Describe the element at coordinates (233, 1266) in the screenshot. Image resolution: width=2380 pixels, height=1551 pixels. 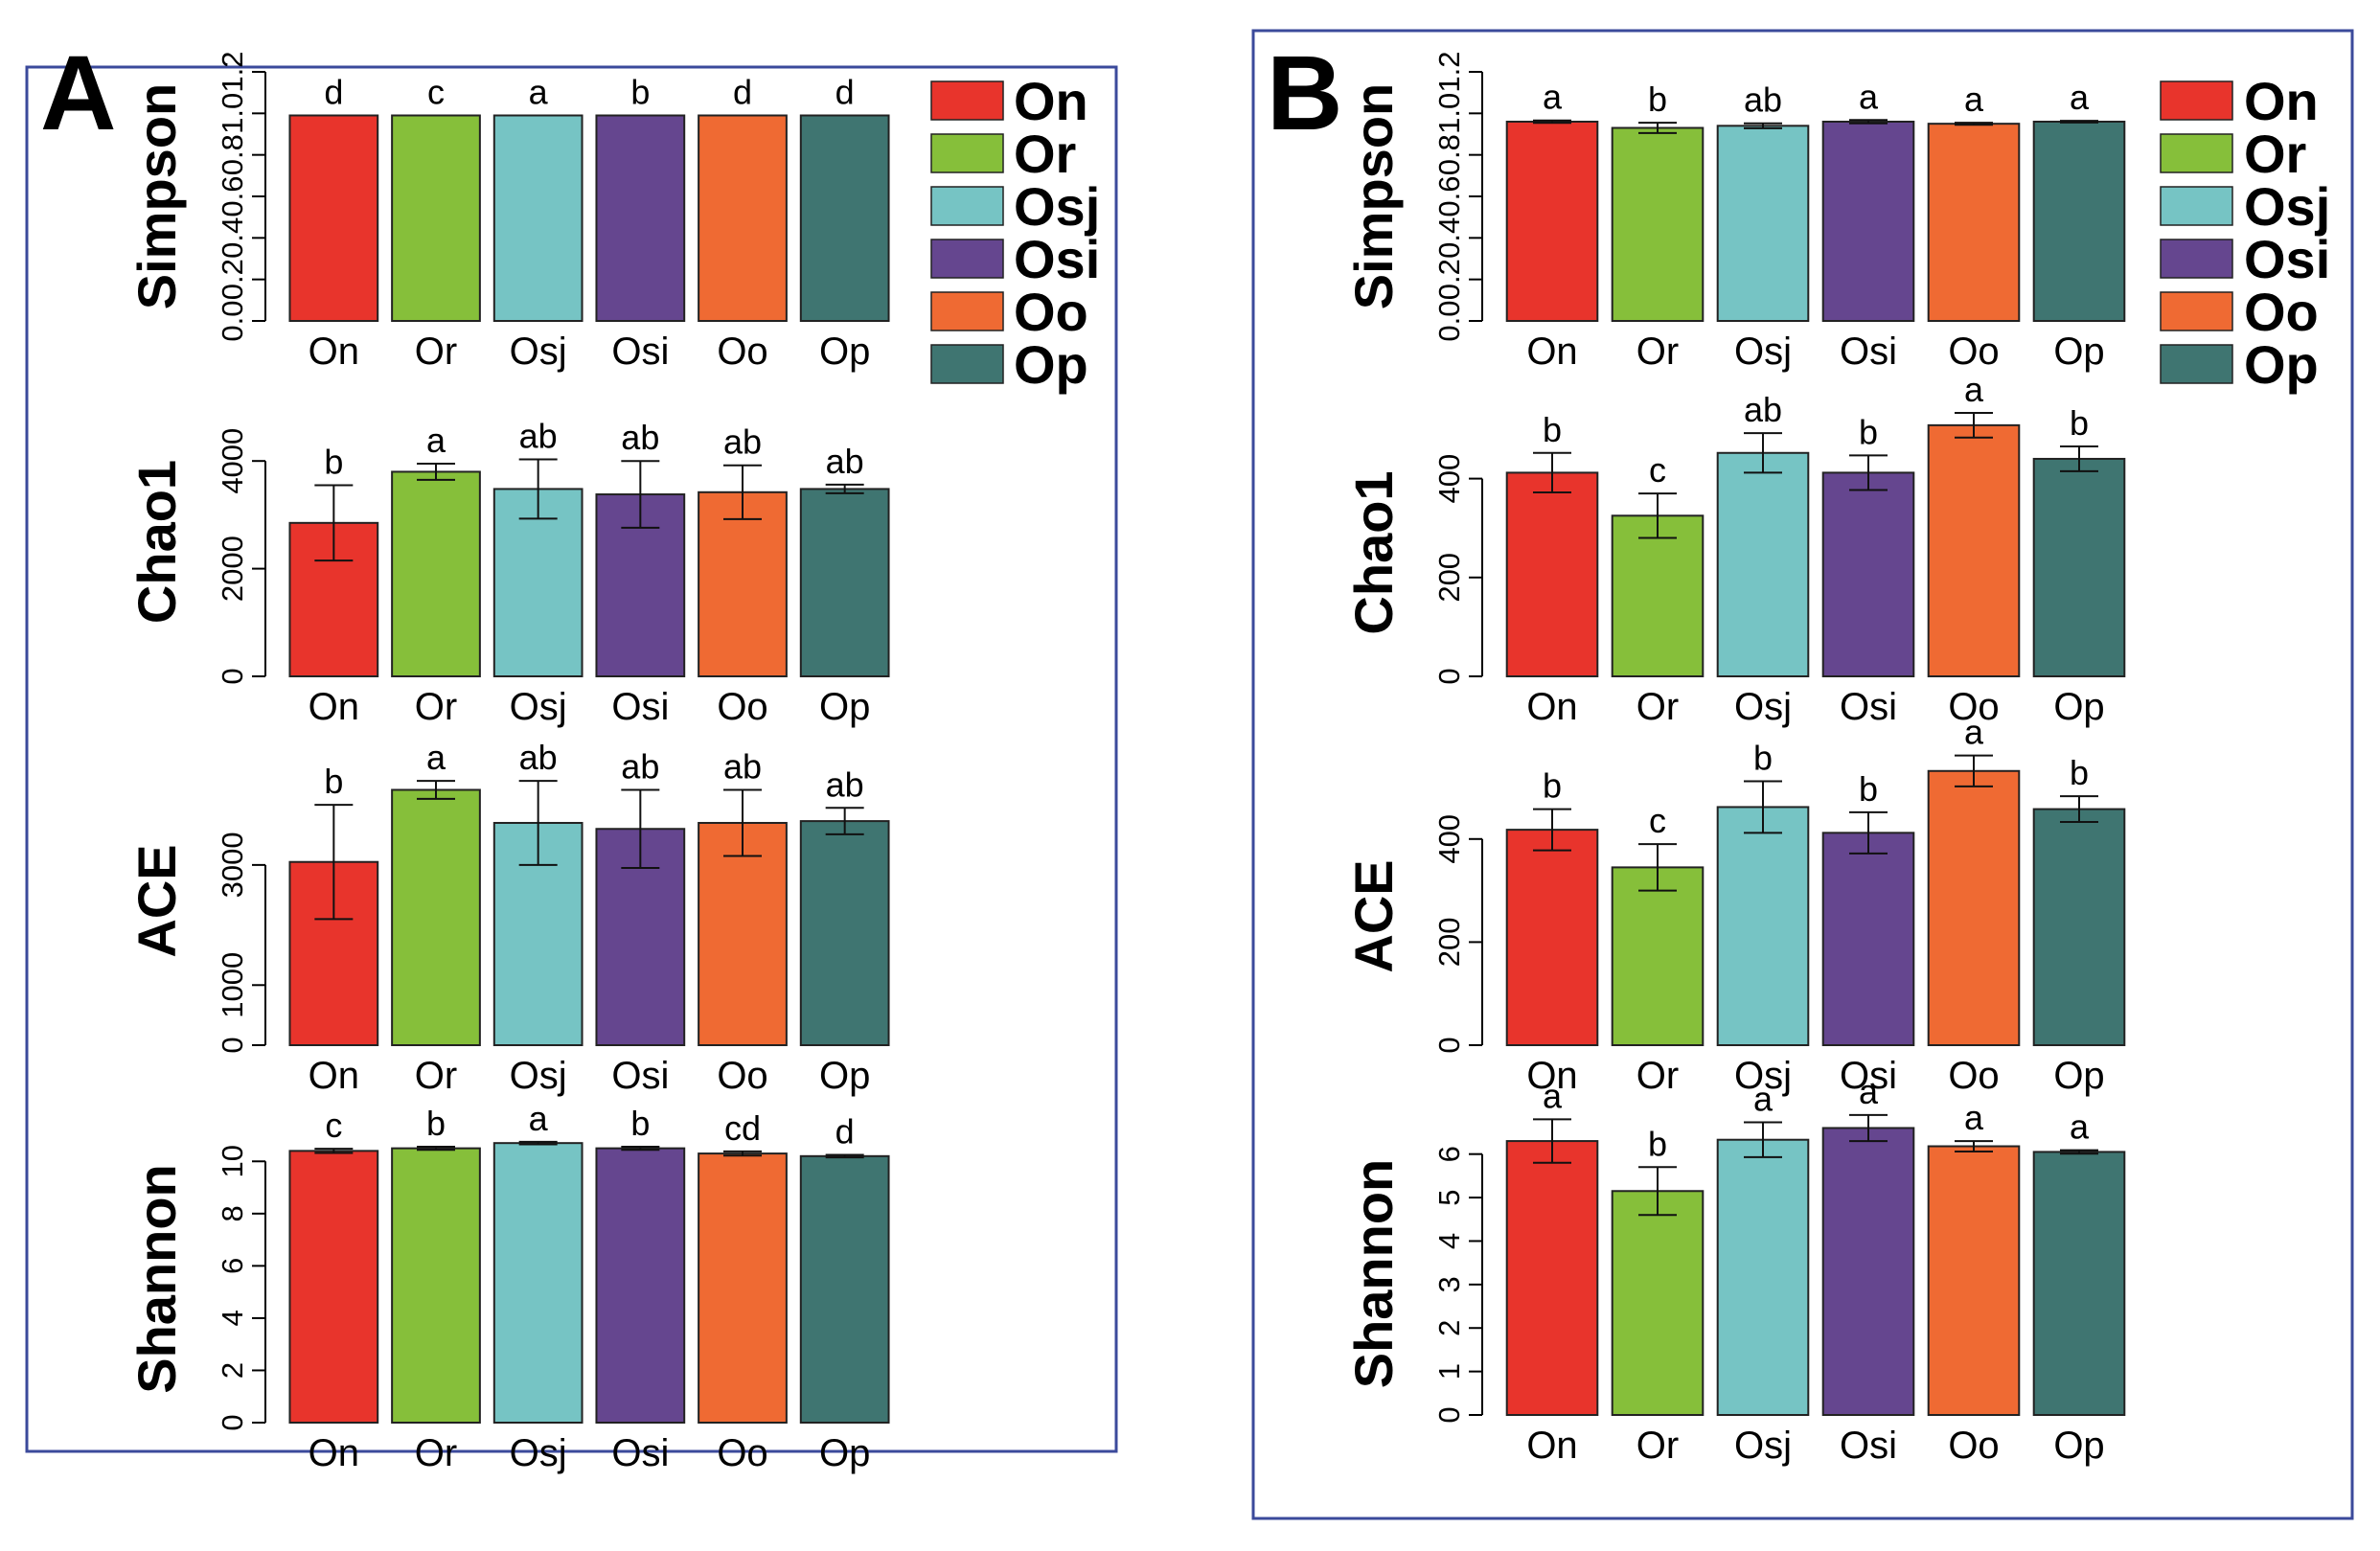
I see `y-tick-label: 6` at that location.